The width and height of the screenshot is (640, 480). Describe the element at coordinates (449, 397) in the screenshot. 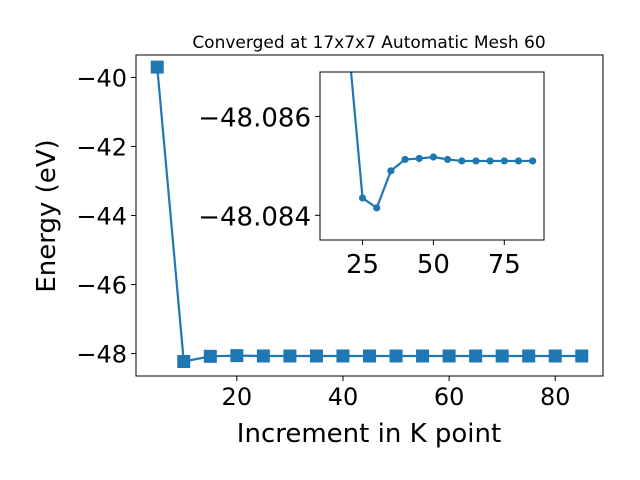

I see `x-tick-label: 60` at that location.